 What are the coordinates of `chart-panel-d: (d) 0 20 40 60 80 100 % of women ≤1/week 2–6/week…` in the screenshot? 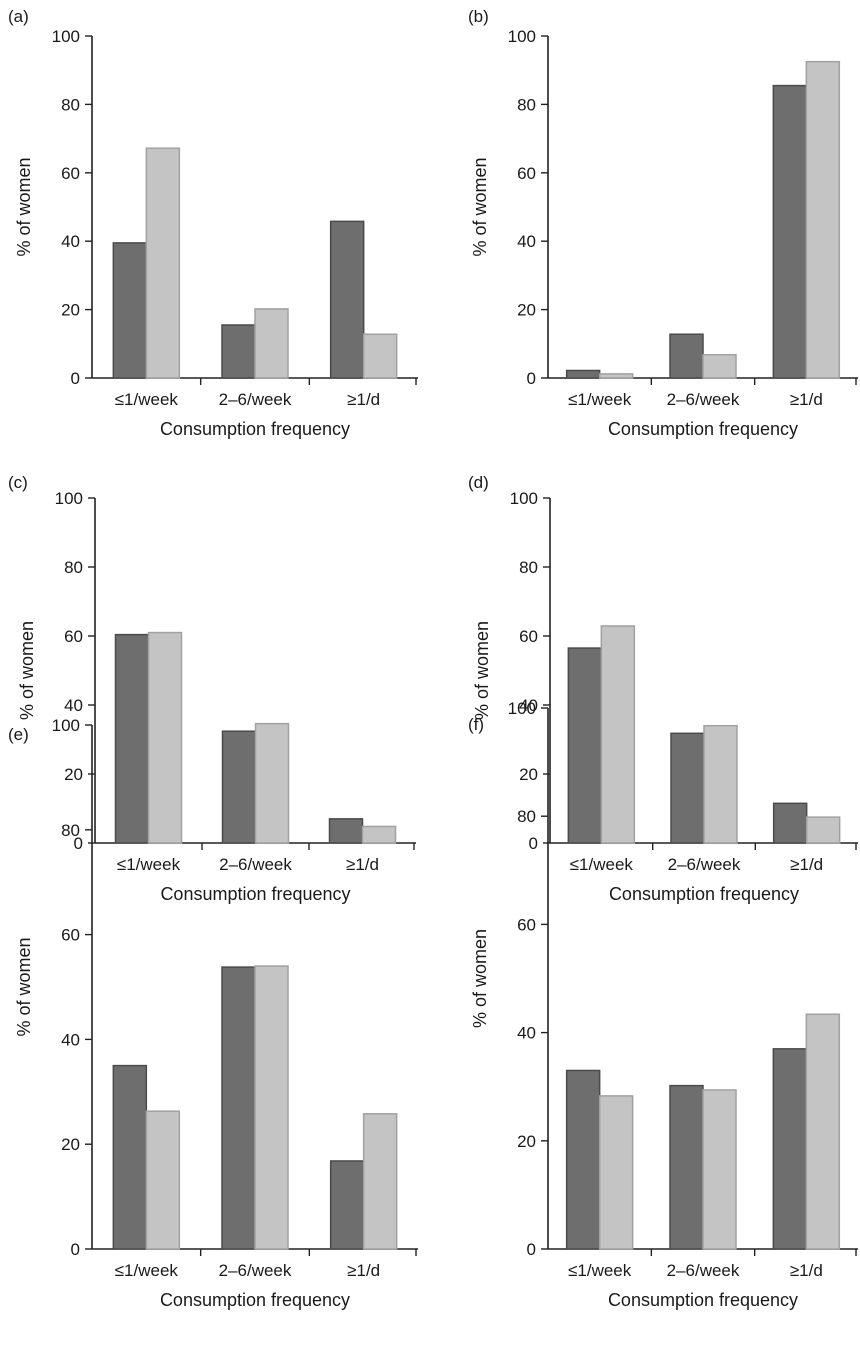 It's located at (663, 688).